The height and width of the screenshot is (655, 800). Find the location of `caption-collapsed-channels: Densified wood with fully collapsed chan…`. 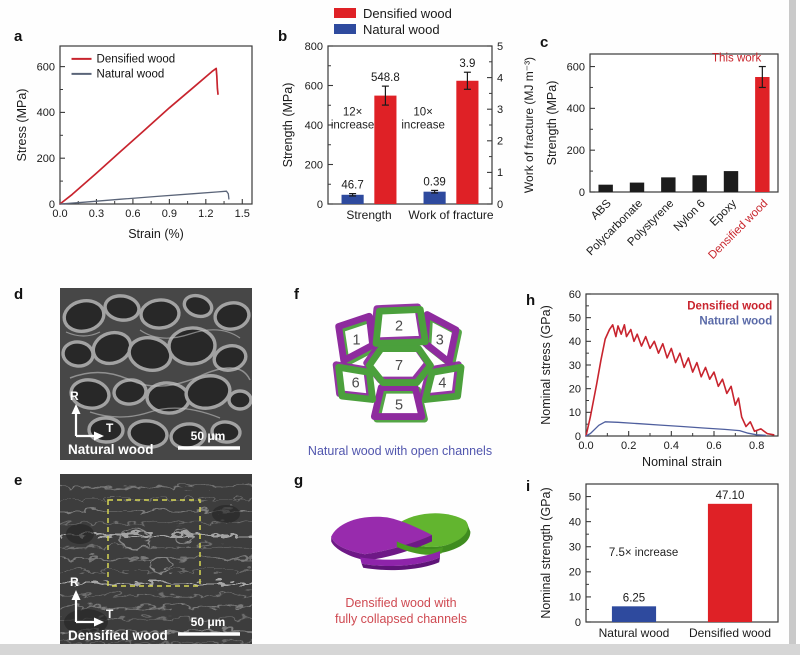

caption-collapsed-channels: Densified wood with fully collapsed chan… is located at coordinates (401, 611).